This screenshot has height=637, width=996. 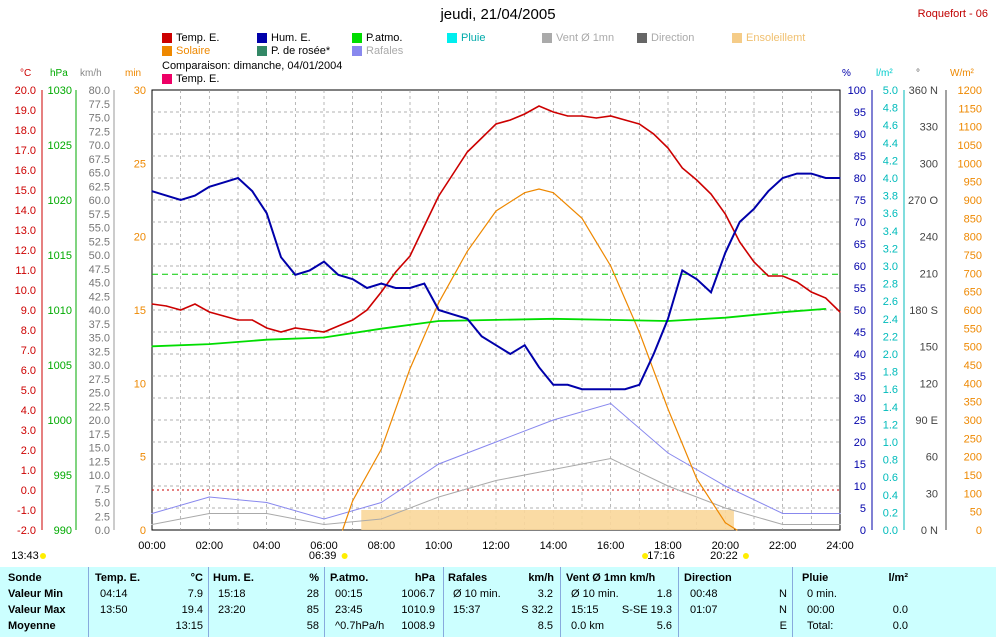 What do you see at coordinates (923, 91) in the screenshot?
I see `dir-tick: 360 N` at bounding box center [923, 91].